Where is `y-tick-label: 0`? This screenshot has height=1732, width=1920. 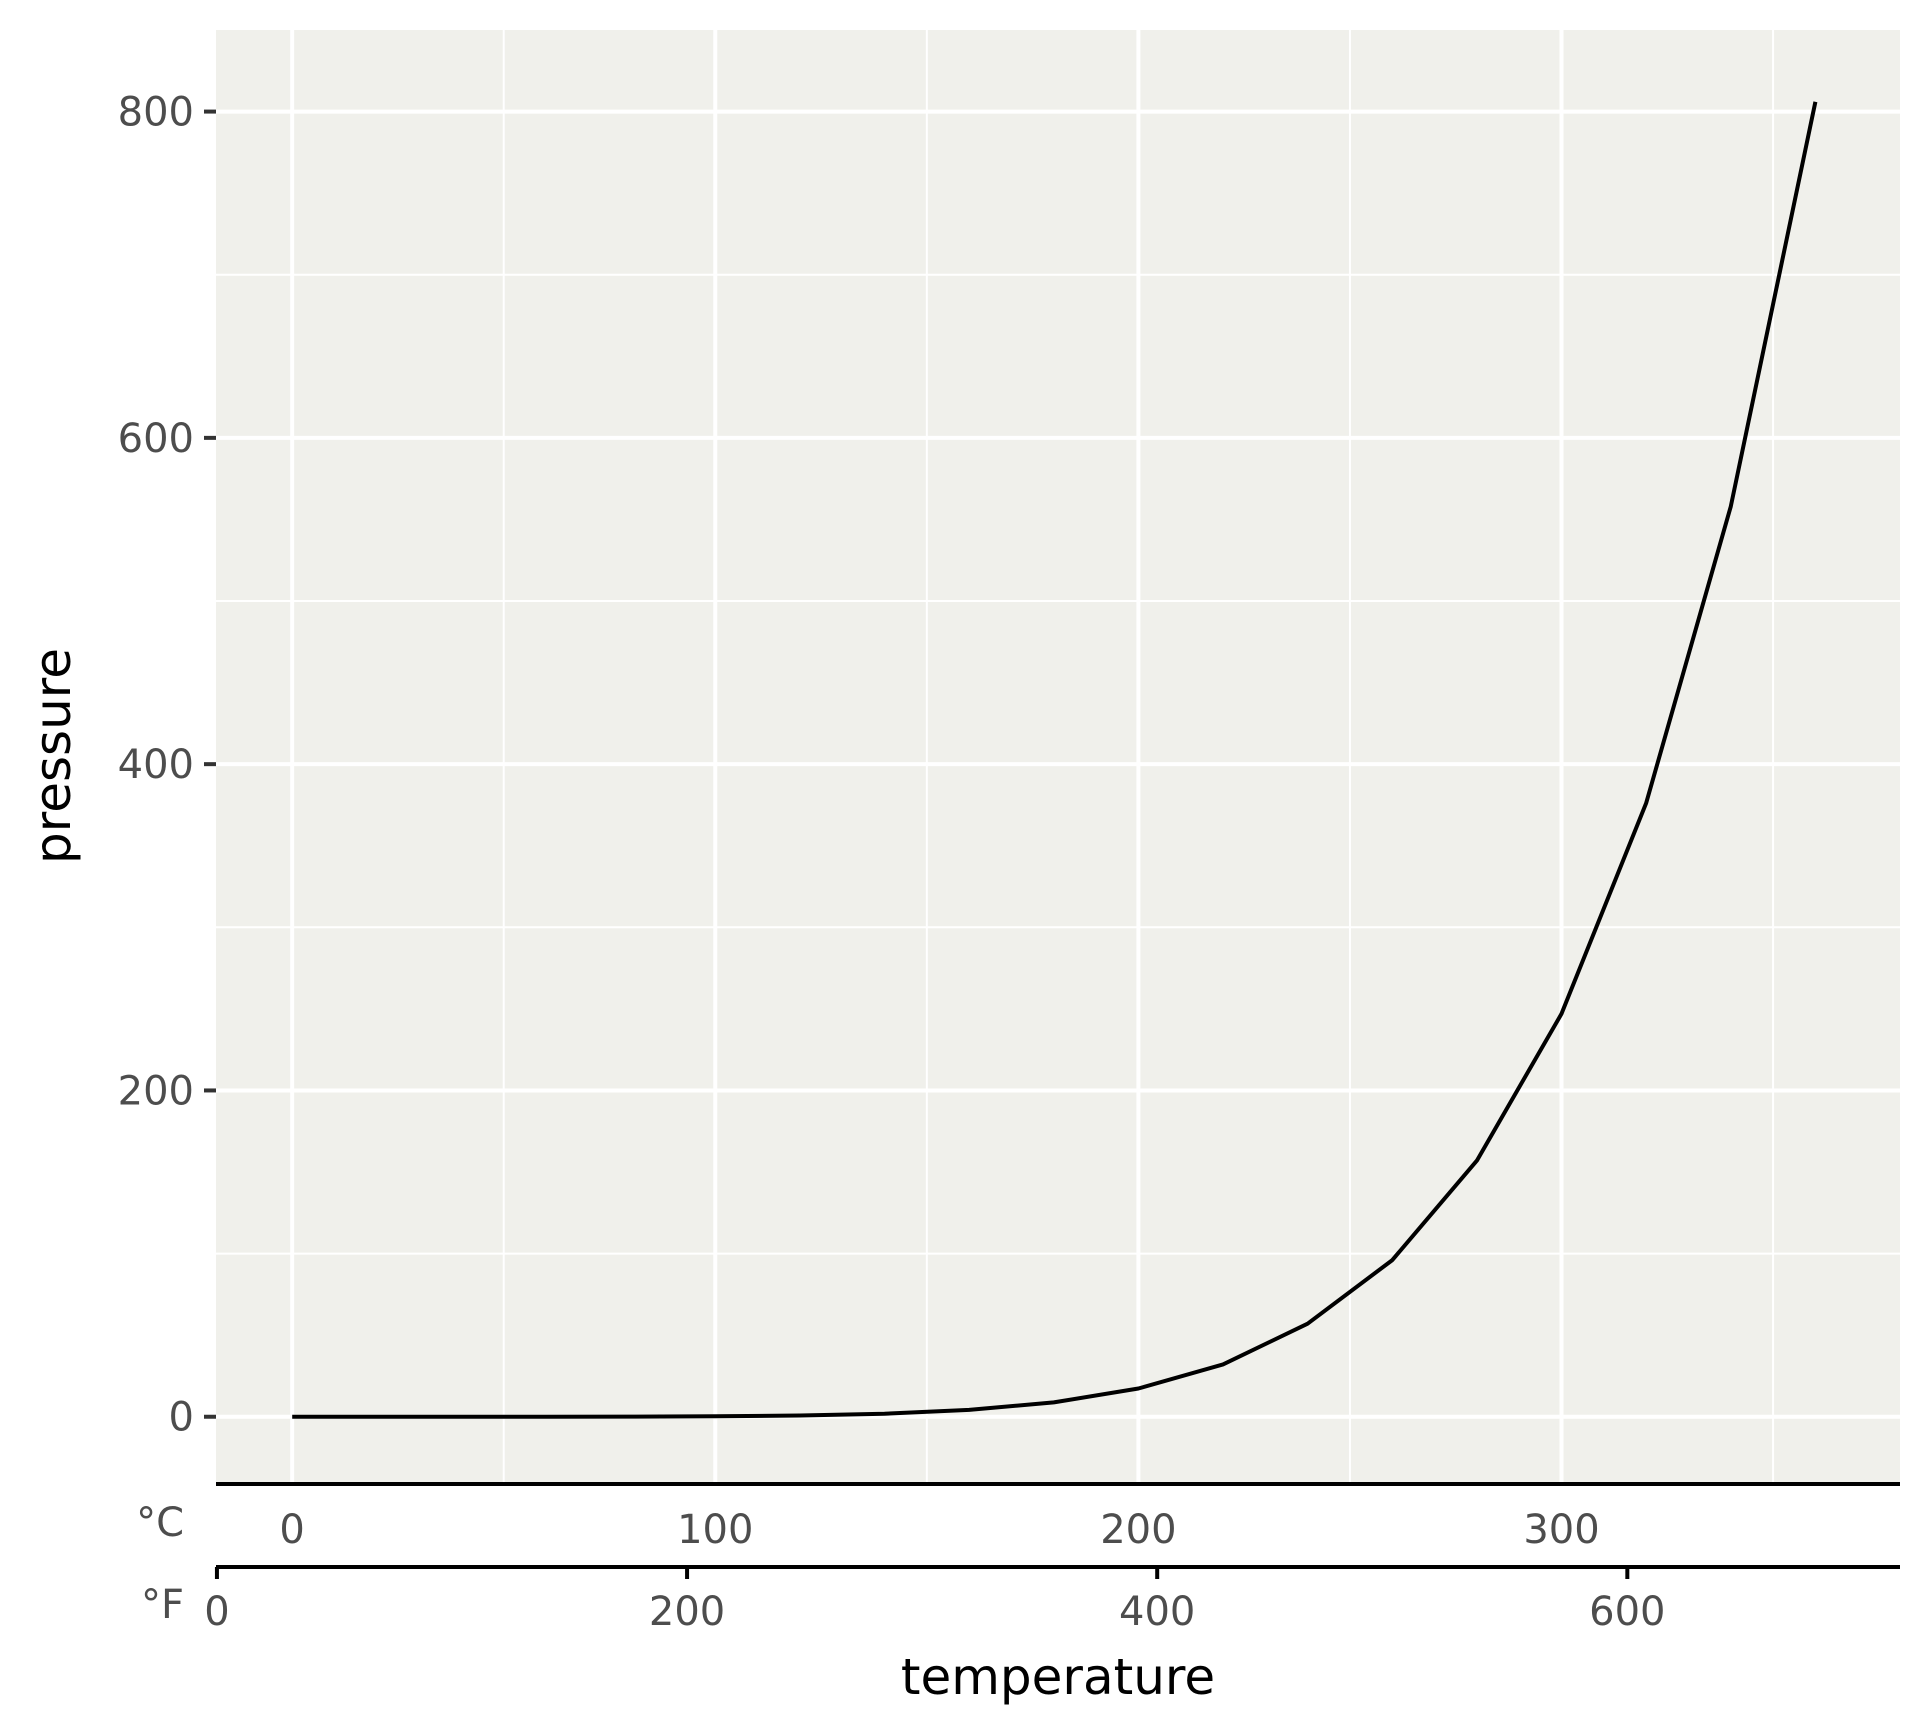
y-tick-label: 0 is located at coordinates (181, 1418).